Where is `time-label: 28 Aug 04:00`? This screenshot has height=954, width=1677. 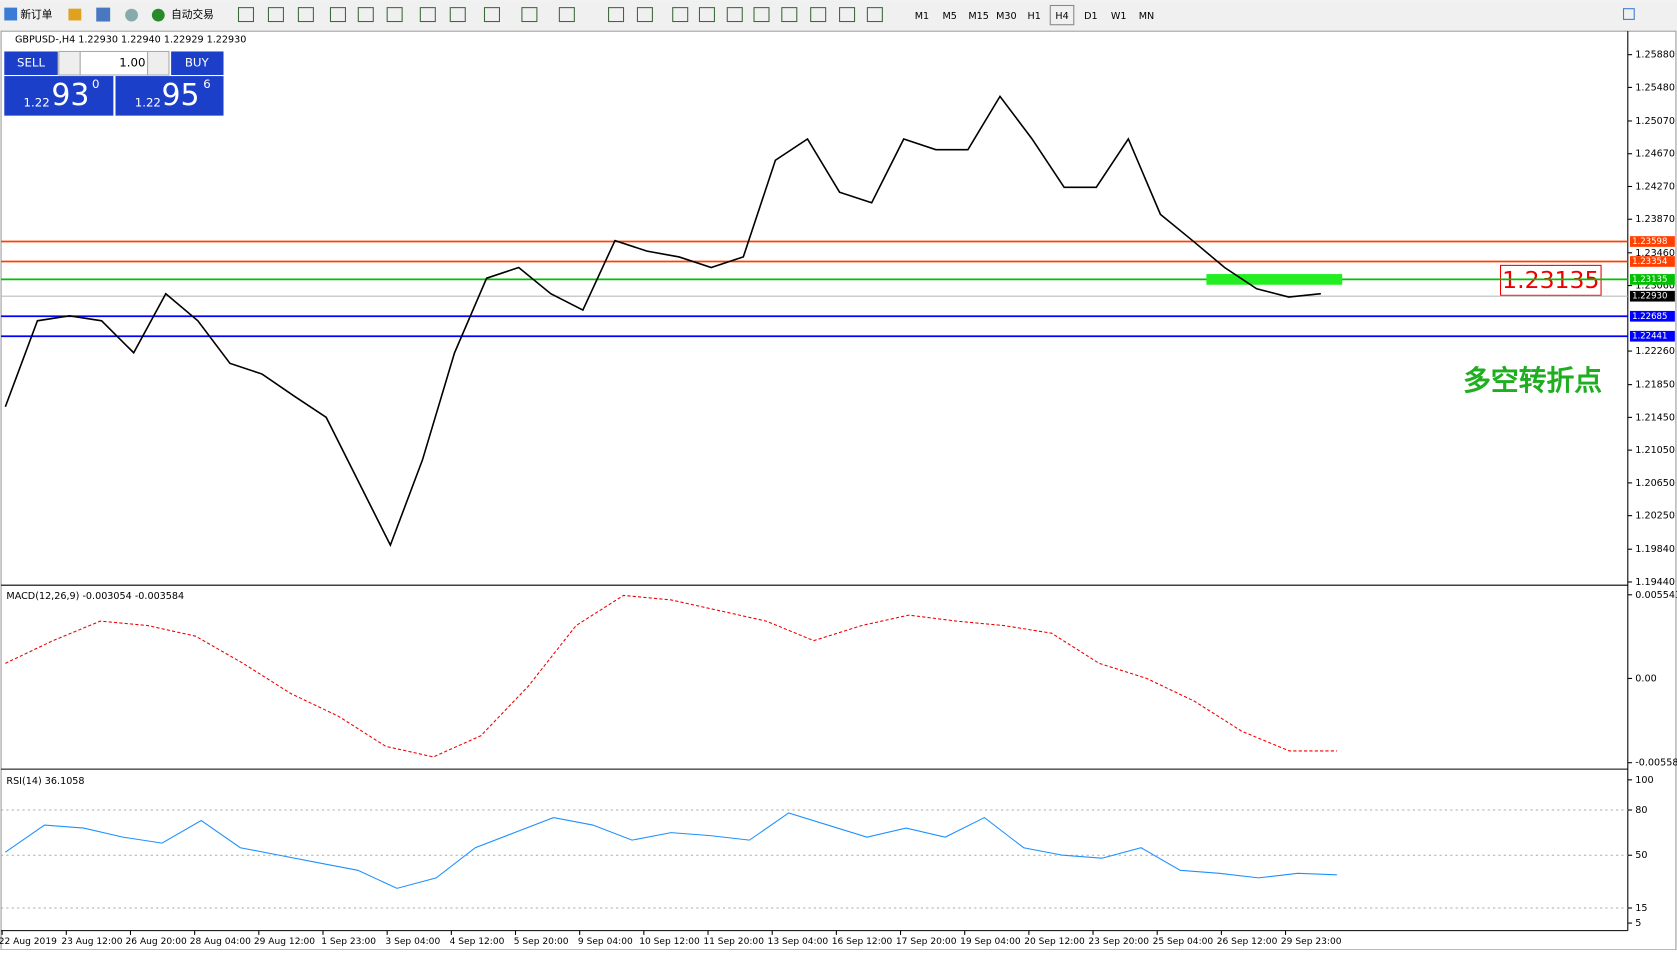
time-label: 28 Aug 04:00 is located at coordinates (220, 942).